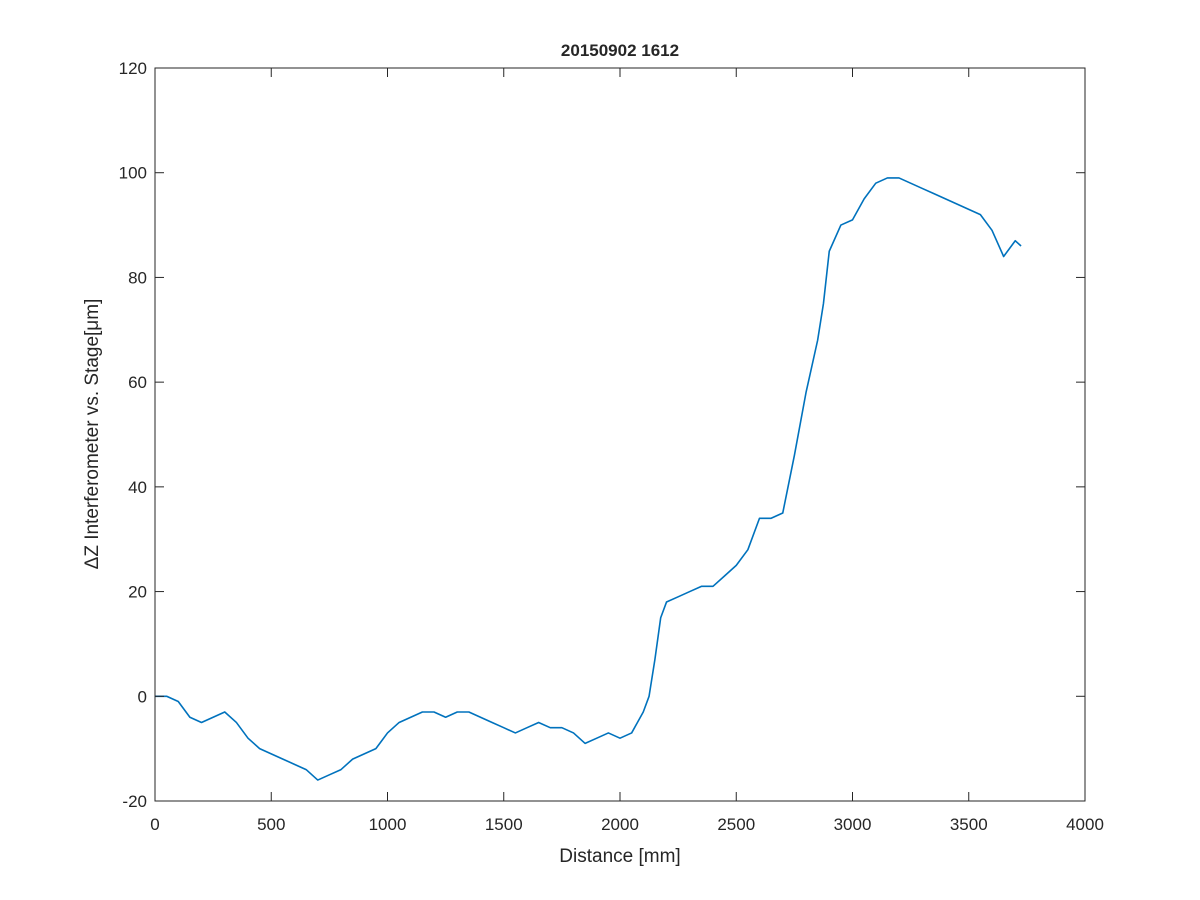 Image resolution: width=1200 pixels, height=900 pixels. I want to click on x-tick-label: 1000, so click(388, 824).